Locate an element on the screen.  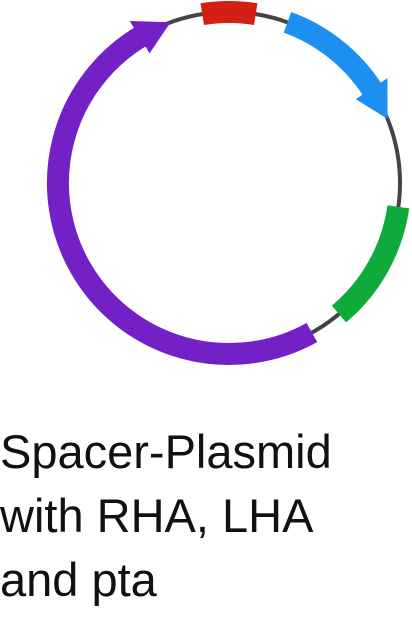
caption-line-2: with RHA, LHA is located at coordinates (157, 515).